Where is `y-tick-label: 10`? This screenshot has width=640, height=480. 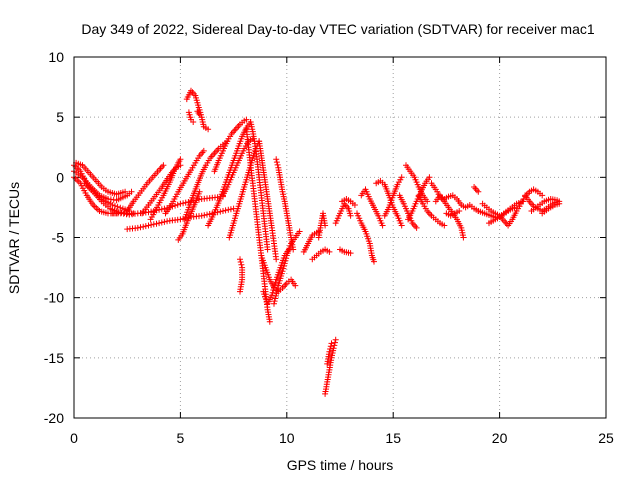
y-tick-label: 10 is located at coordinates (56, 57).